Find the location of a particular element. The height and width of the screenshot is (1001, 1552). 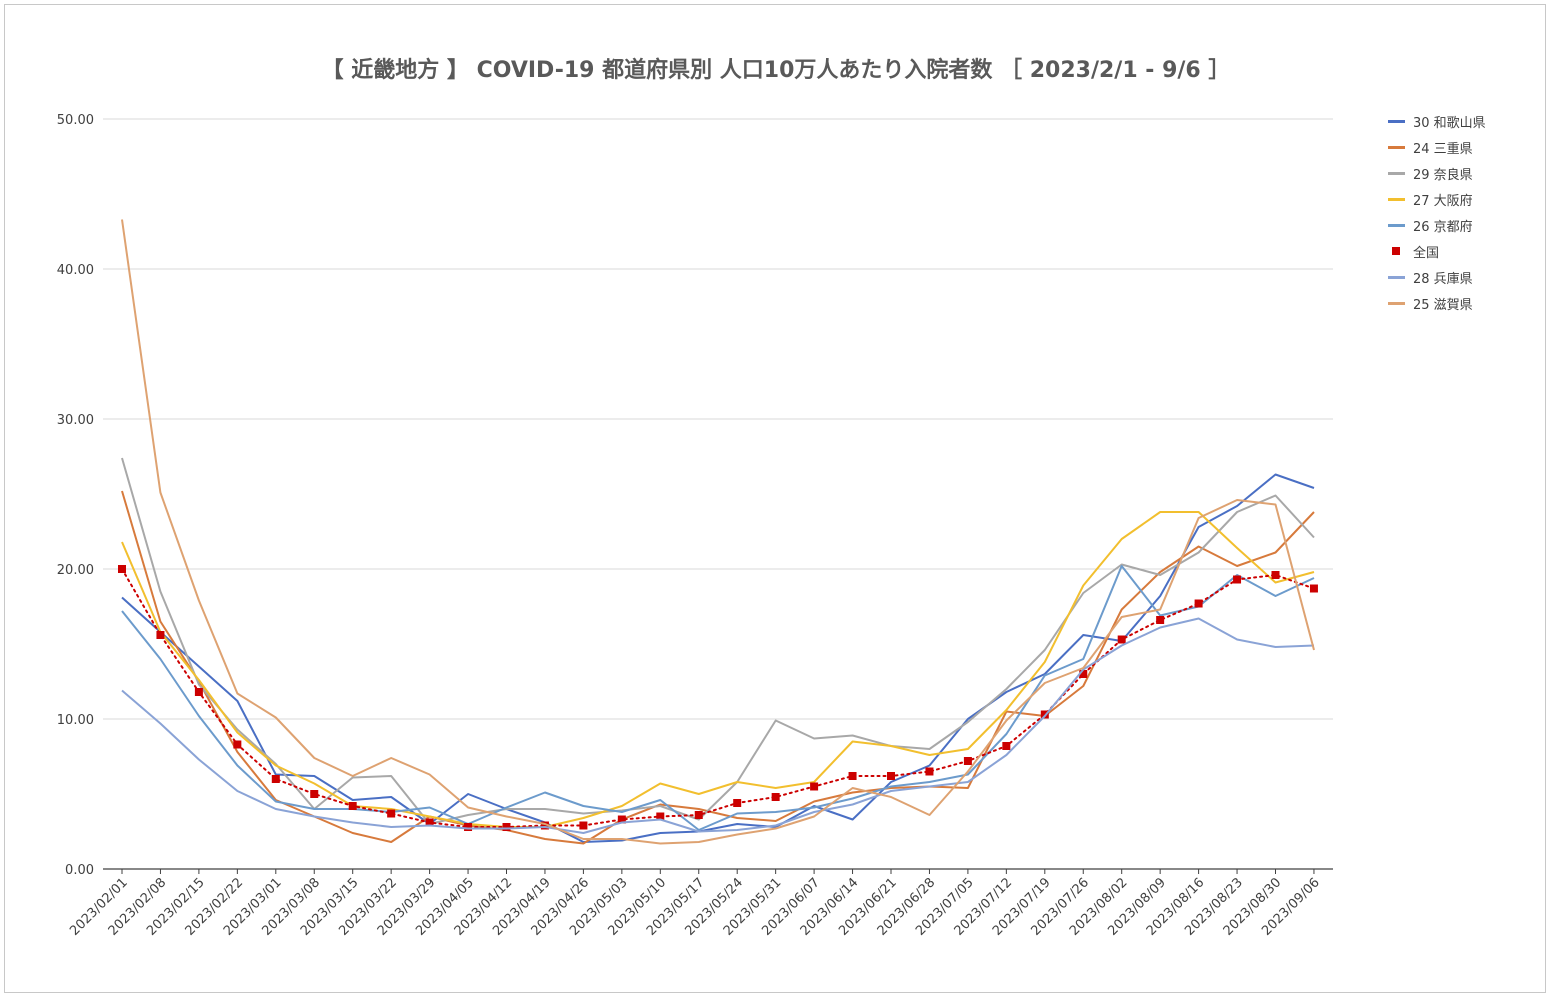

y-tick-label: 30.00 is located at coordinates (75, 420).